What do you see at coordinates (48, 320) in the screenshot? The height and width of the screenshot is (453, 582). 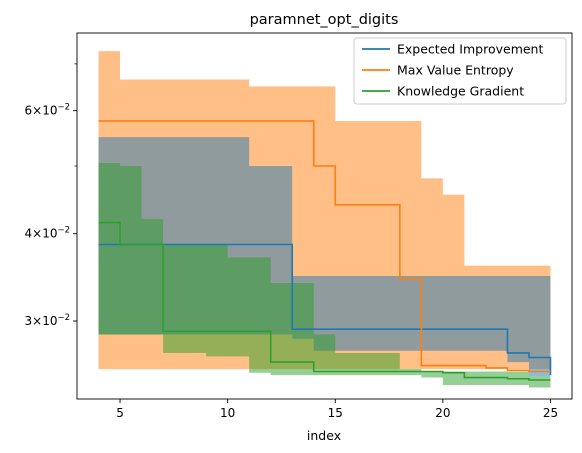 I see `y-tick-label: 3×10−2` at bounding box center [48, 320].